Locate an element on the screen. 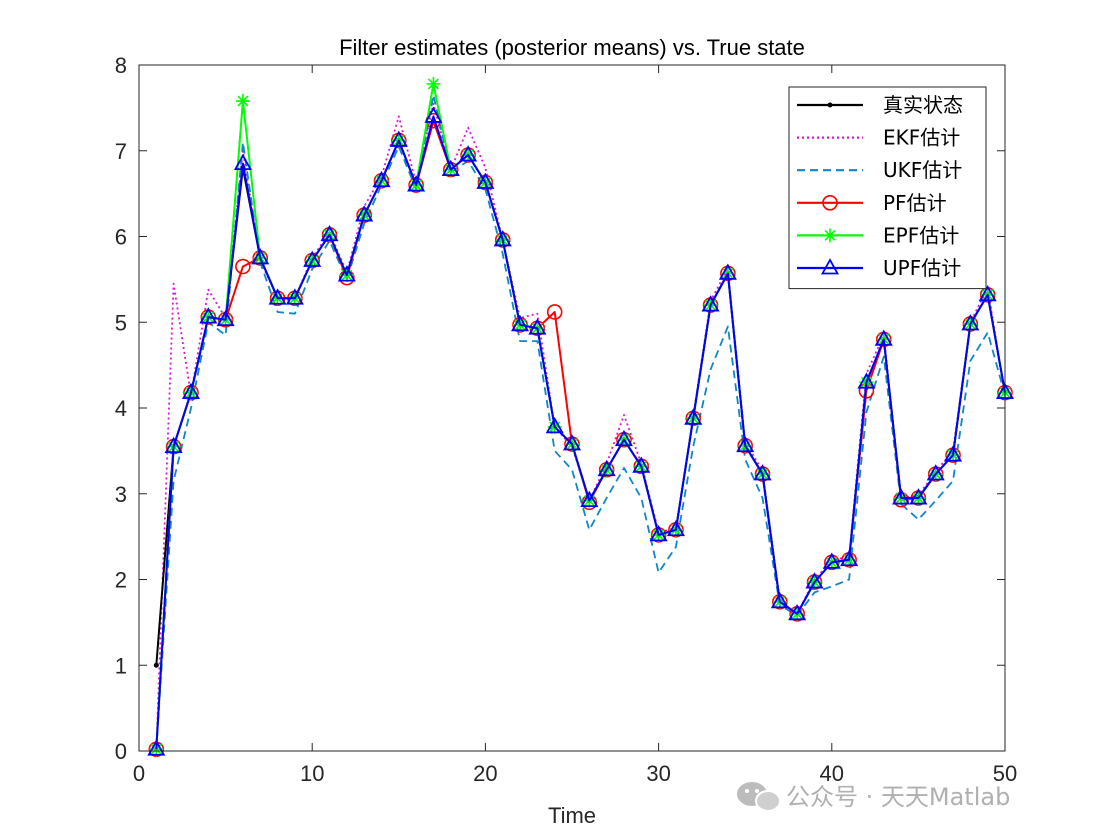 The width and height of the screenshot is (1107, 839). watermark: 公众号 · 天天Matlab is located at coordinates (873, 797).